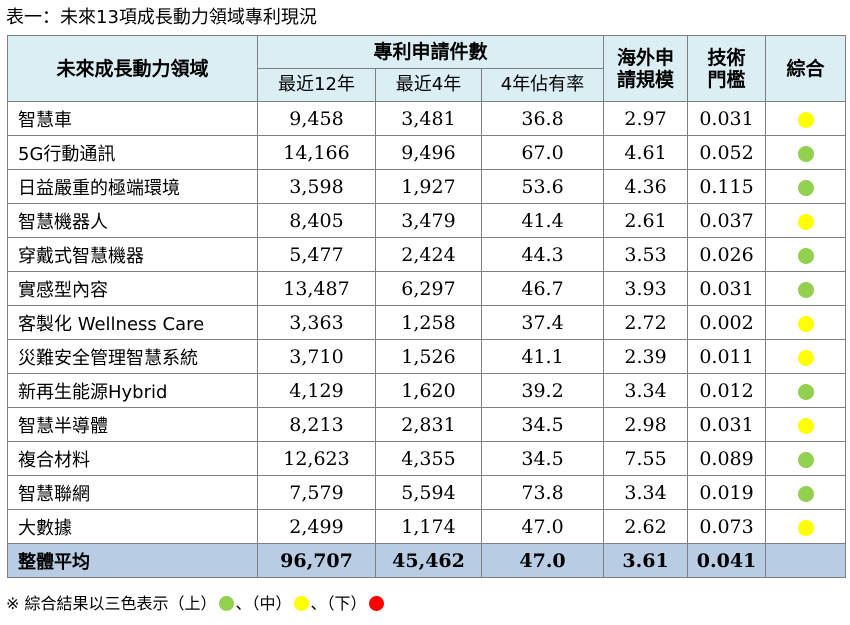 The width and height of the screenshot is (850, 625). I want to click on table-row: 新再生能源Hybrid 4,129 1,620 39.2 3.34 0.012, so click(427, 390).